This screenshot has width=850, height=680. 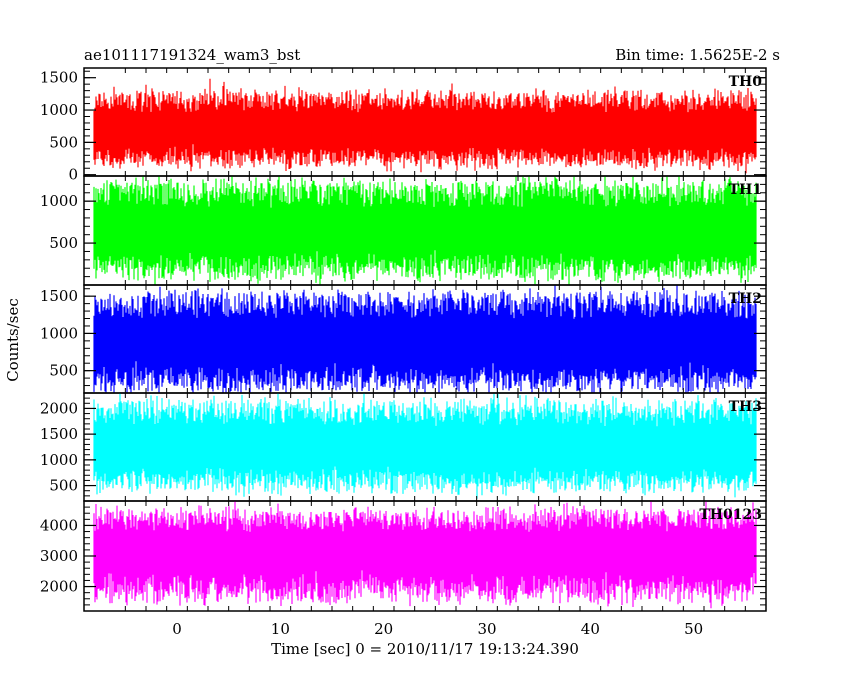 What do you see at coordinates (192, 55) in the screenshot?
I see `chart-title-left: ae101117191324_wam3_bst` at bounding box center [192, 55].